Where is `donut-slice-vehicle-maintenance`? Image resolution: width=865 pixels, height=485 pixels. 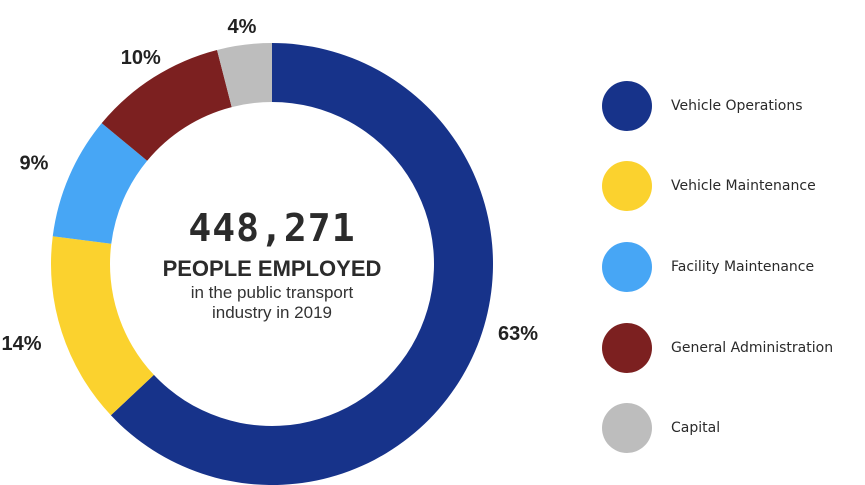
donut-slice-vehicle-maintenance is located at coordinates (102, 326).